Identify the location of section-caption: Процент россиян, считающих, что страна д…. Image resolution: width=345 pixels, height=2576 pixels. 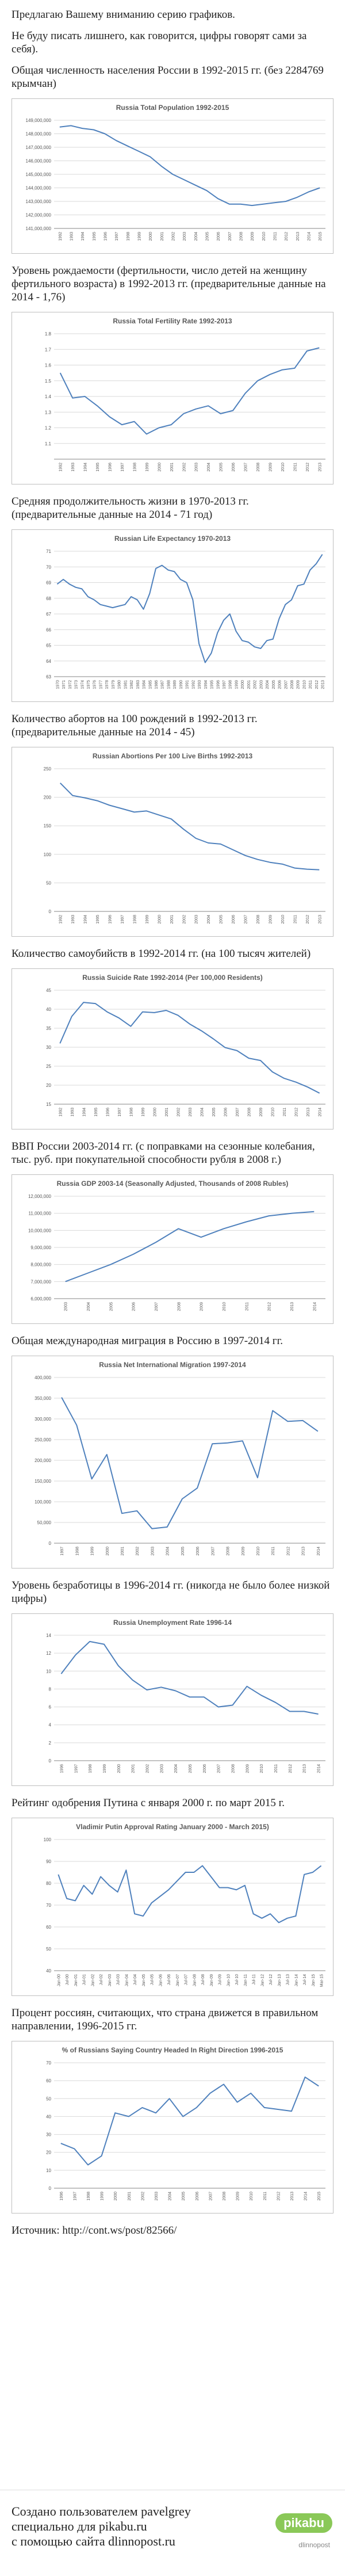
(165, 2019).